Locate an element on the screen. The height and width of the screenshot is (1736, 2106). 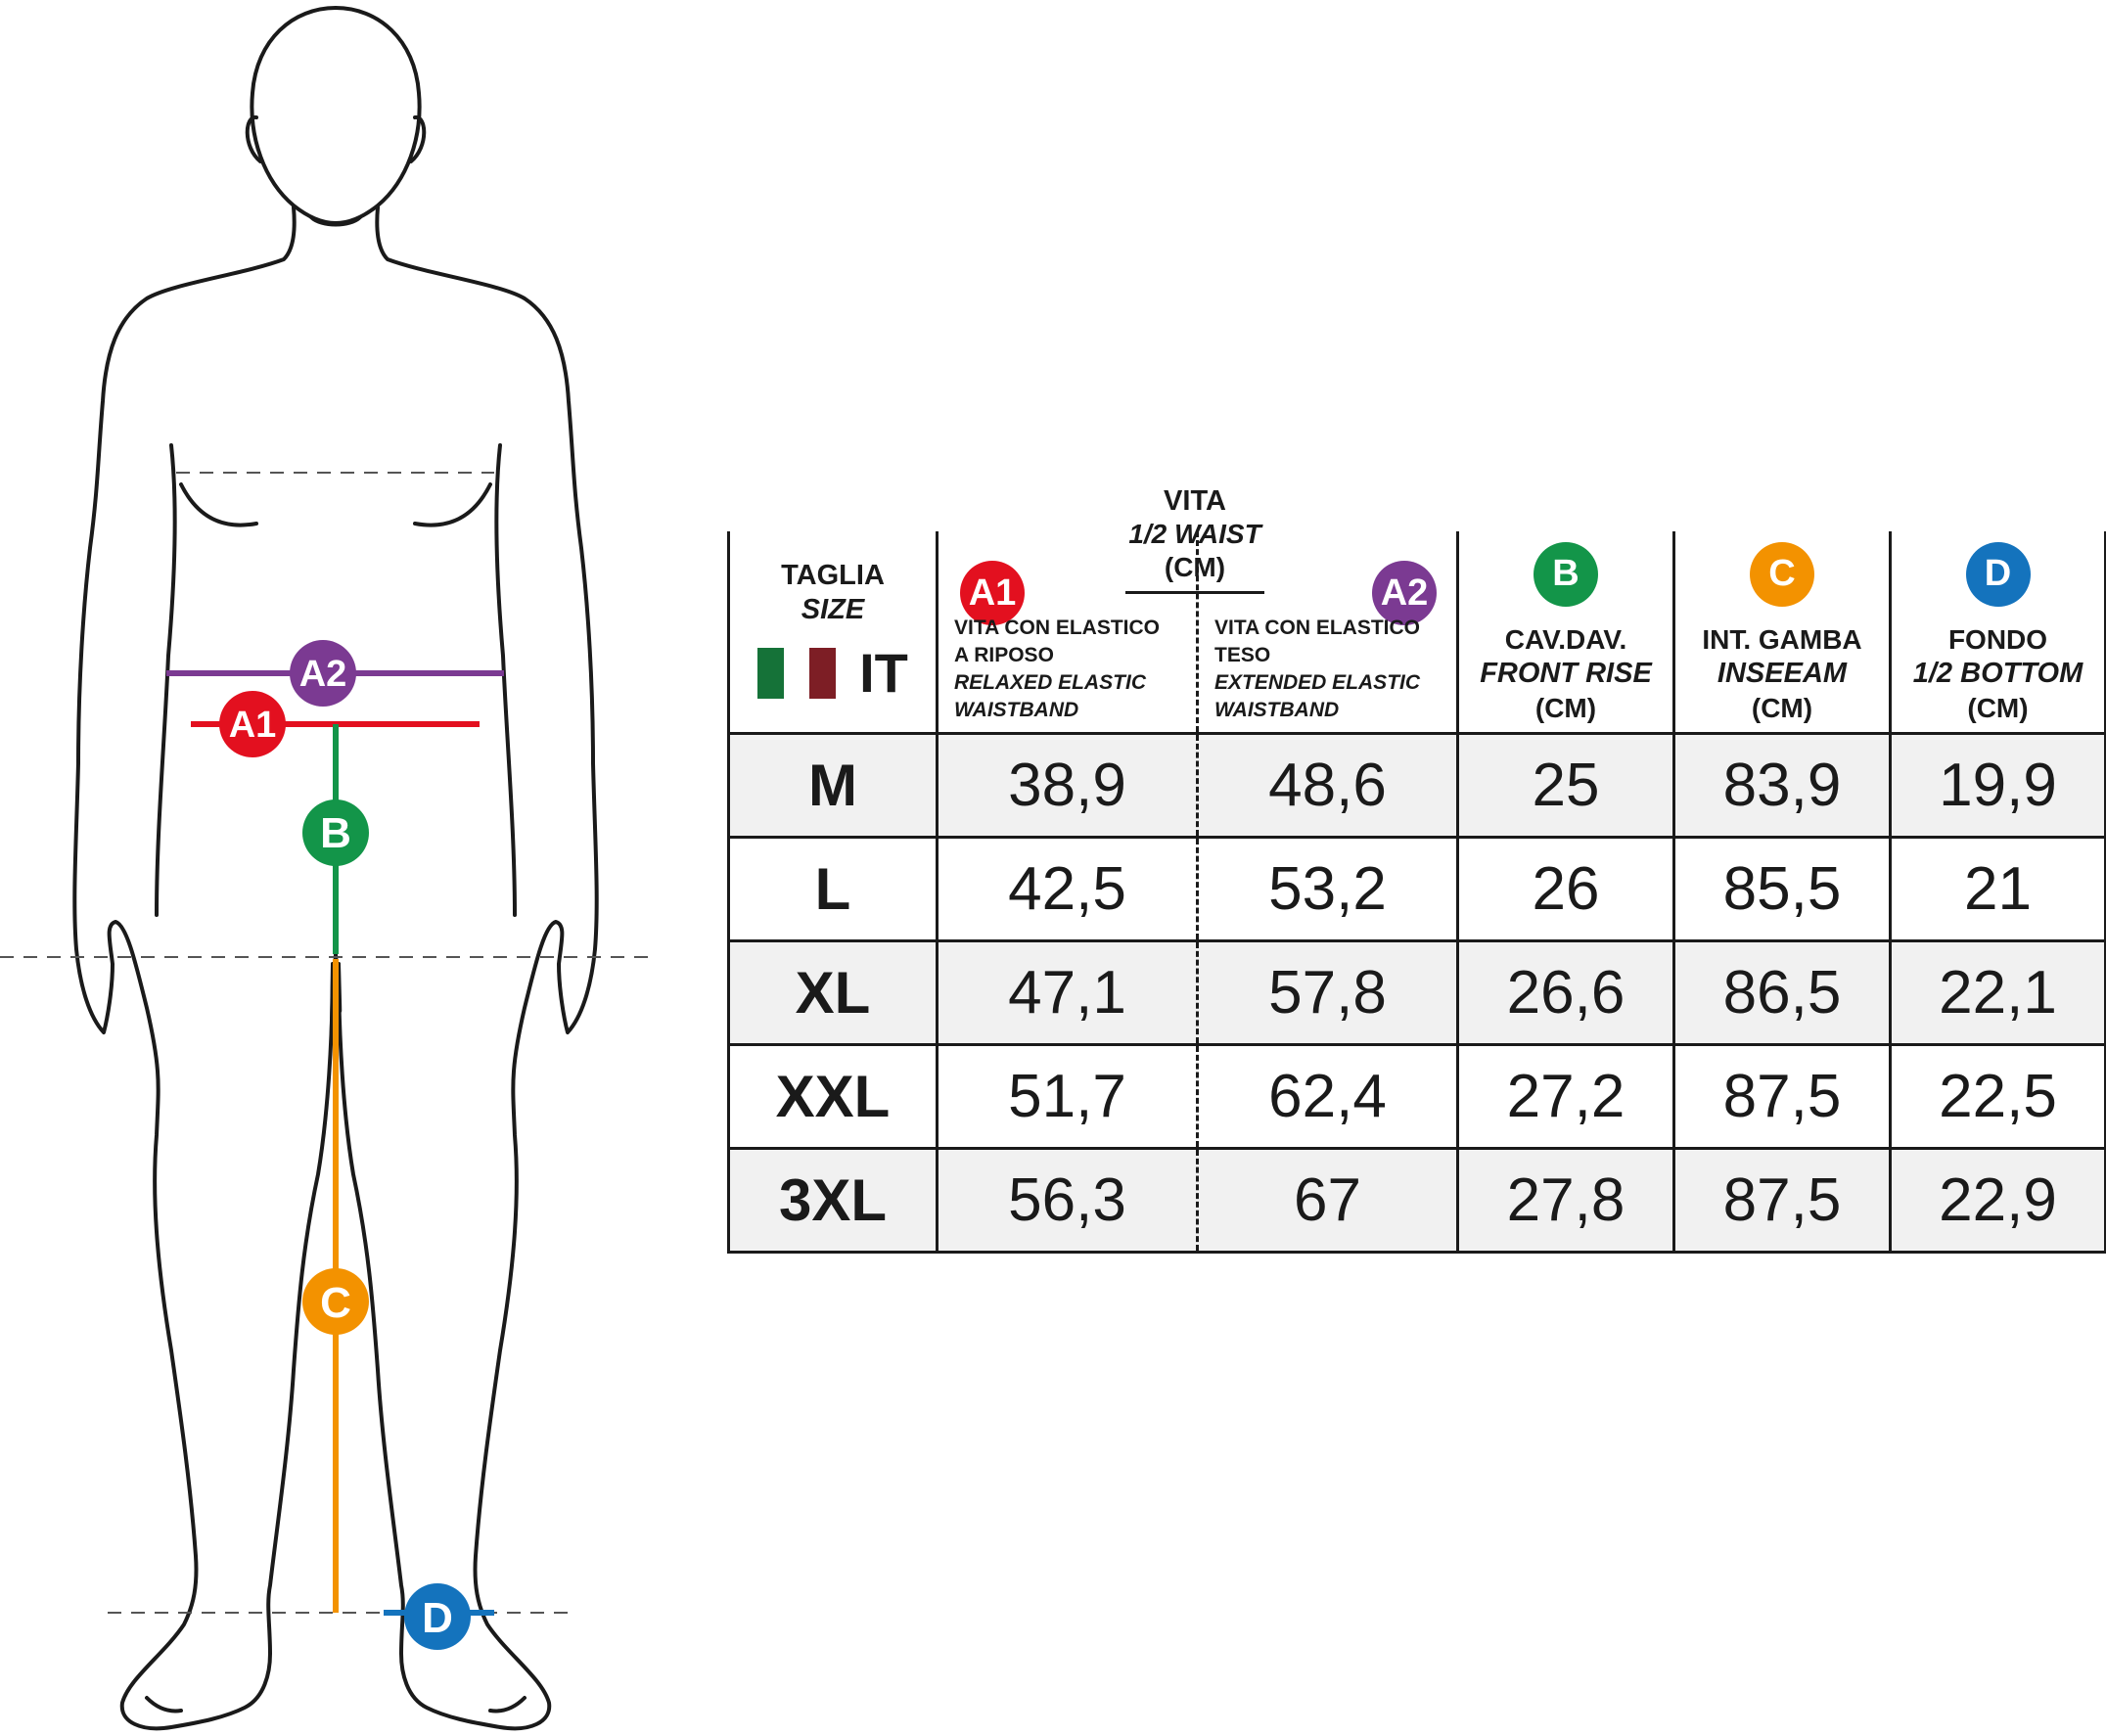
c-cell: 83,9 is located at coordinates (1781, 786).